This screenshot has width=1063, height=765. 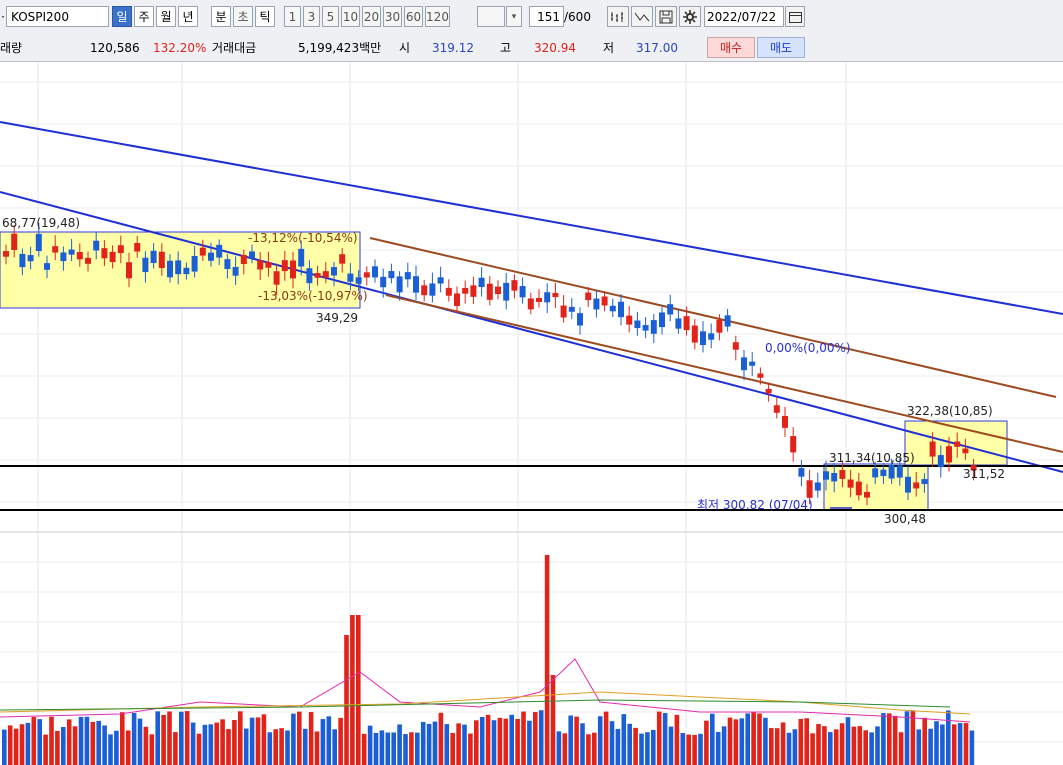 I want to click on box1-top-label: 68,77(19,48), so click(x=41, y=223).